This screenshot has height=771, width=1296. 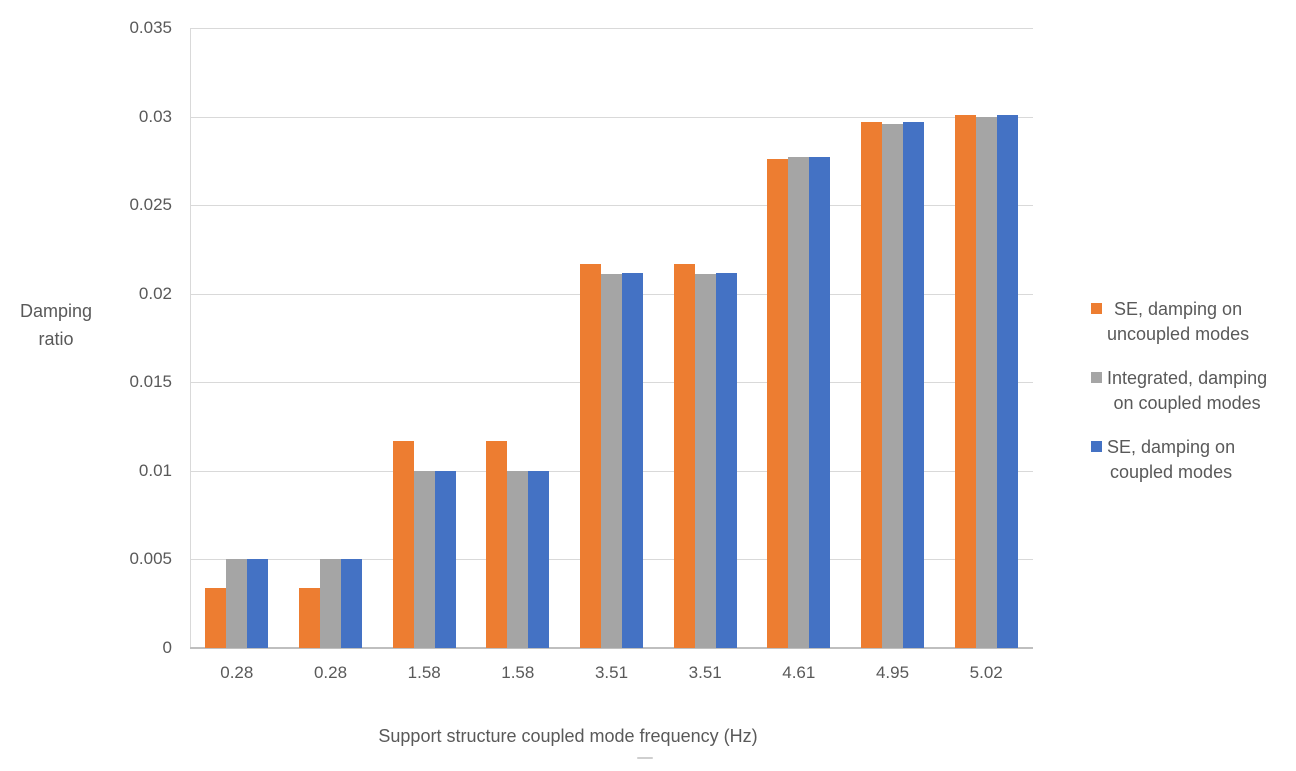 I want to click on legend-label-line: uncoupled modes, so click(x=1178, y=334).